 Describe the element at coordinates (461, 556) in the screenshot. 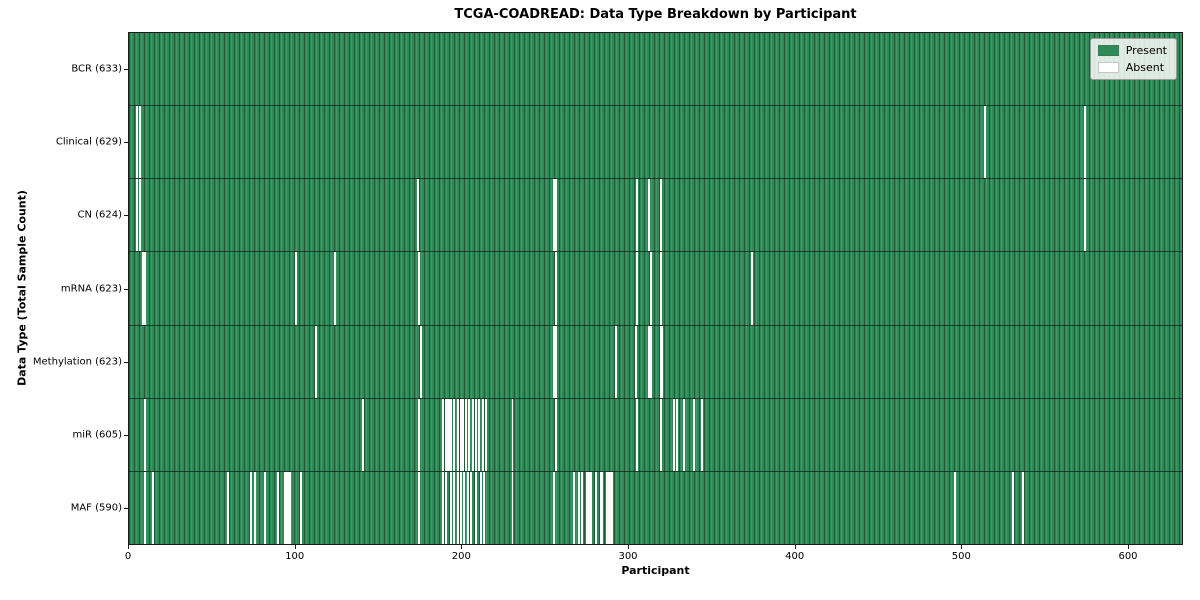

I see `x-tick-label-200: 200` at that location.